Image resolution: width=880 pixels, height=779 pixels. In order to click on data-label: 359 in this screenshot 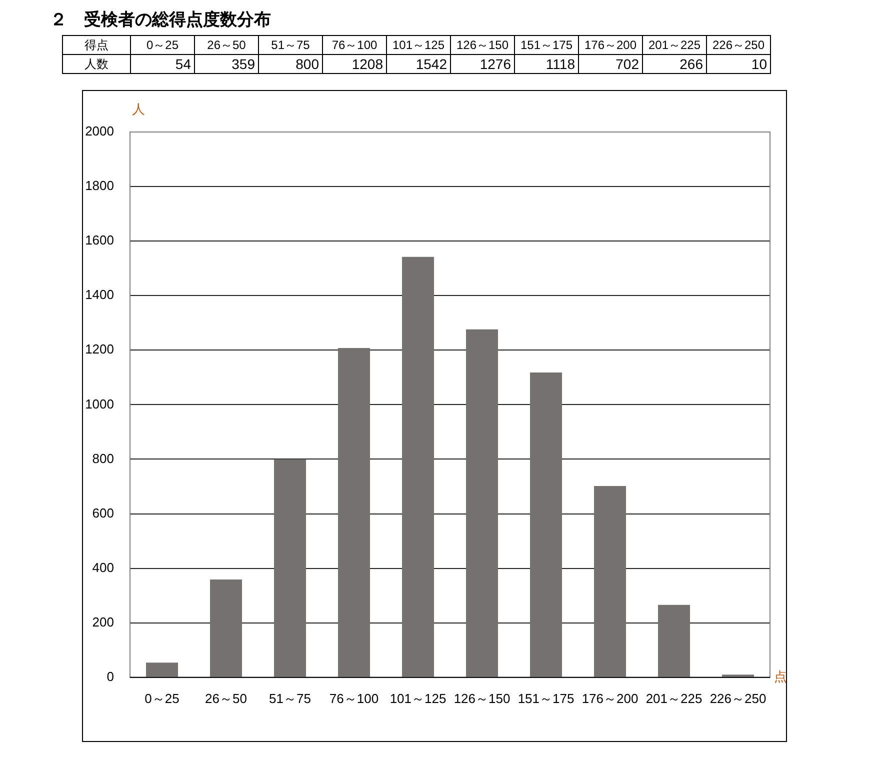, I will do `click(226, 64)`.